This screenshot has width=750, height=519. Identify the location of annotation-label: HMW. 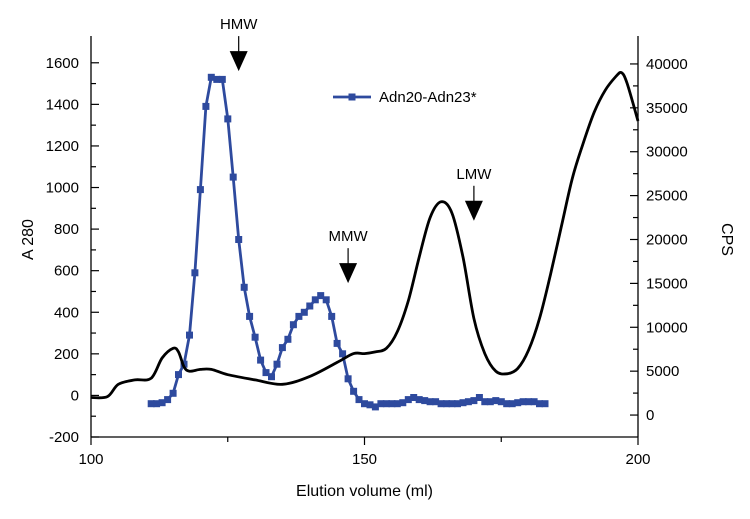
(239, 24).